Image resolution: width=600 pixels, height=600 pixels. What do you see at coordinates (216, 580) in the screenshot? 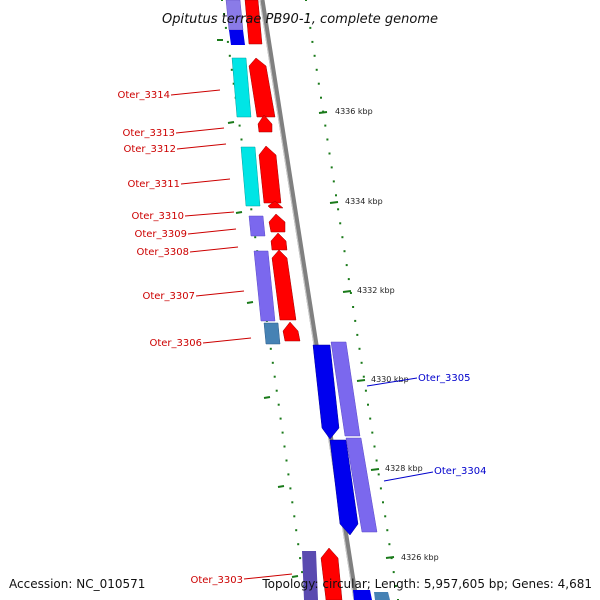
I see `gene-label-oter-3303: Oter_3303` at bounding box center [216, 580].